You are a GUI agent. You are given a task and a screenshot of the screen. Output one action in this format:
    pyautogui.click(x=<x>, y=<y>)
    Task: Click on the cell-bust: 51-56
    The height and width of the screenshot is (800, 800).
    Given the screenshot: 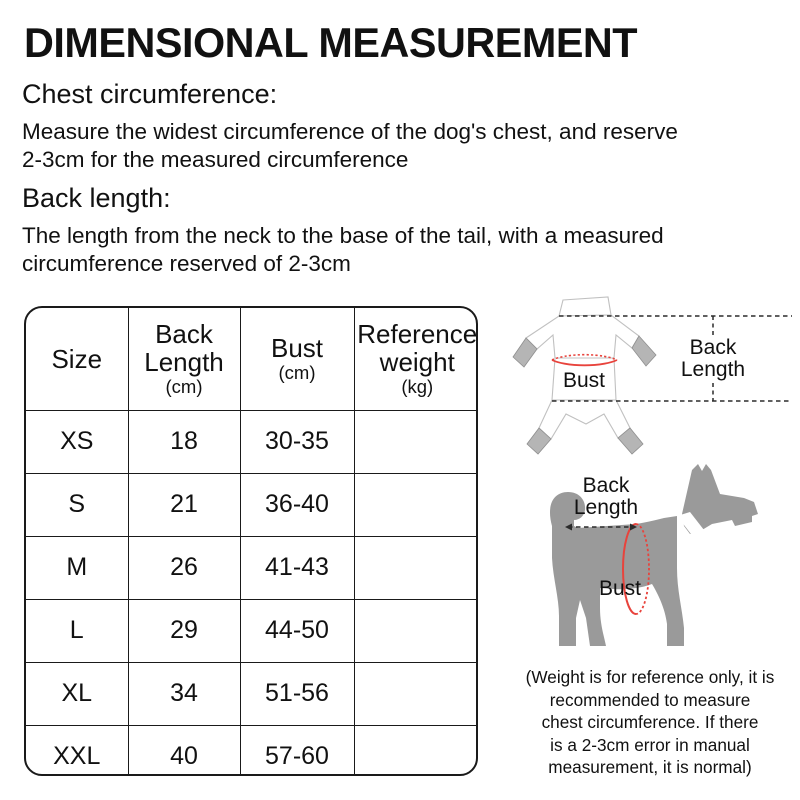 What is the action you would take?
    pyautogui.click(x=297, y=694)
    